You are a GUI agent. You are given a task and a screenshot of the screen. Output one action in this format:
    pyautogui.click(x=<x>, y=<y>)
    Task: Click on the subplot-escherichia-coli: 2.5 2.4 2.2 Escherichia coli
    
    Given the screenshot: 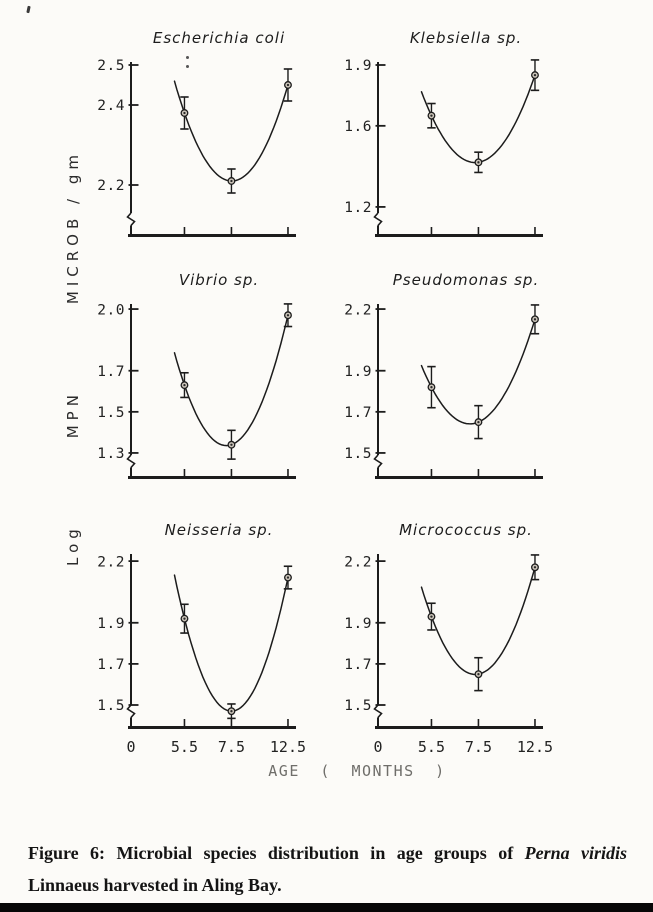 What is the action you would take?
    pyautogui.click(x=196, y=133)
    